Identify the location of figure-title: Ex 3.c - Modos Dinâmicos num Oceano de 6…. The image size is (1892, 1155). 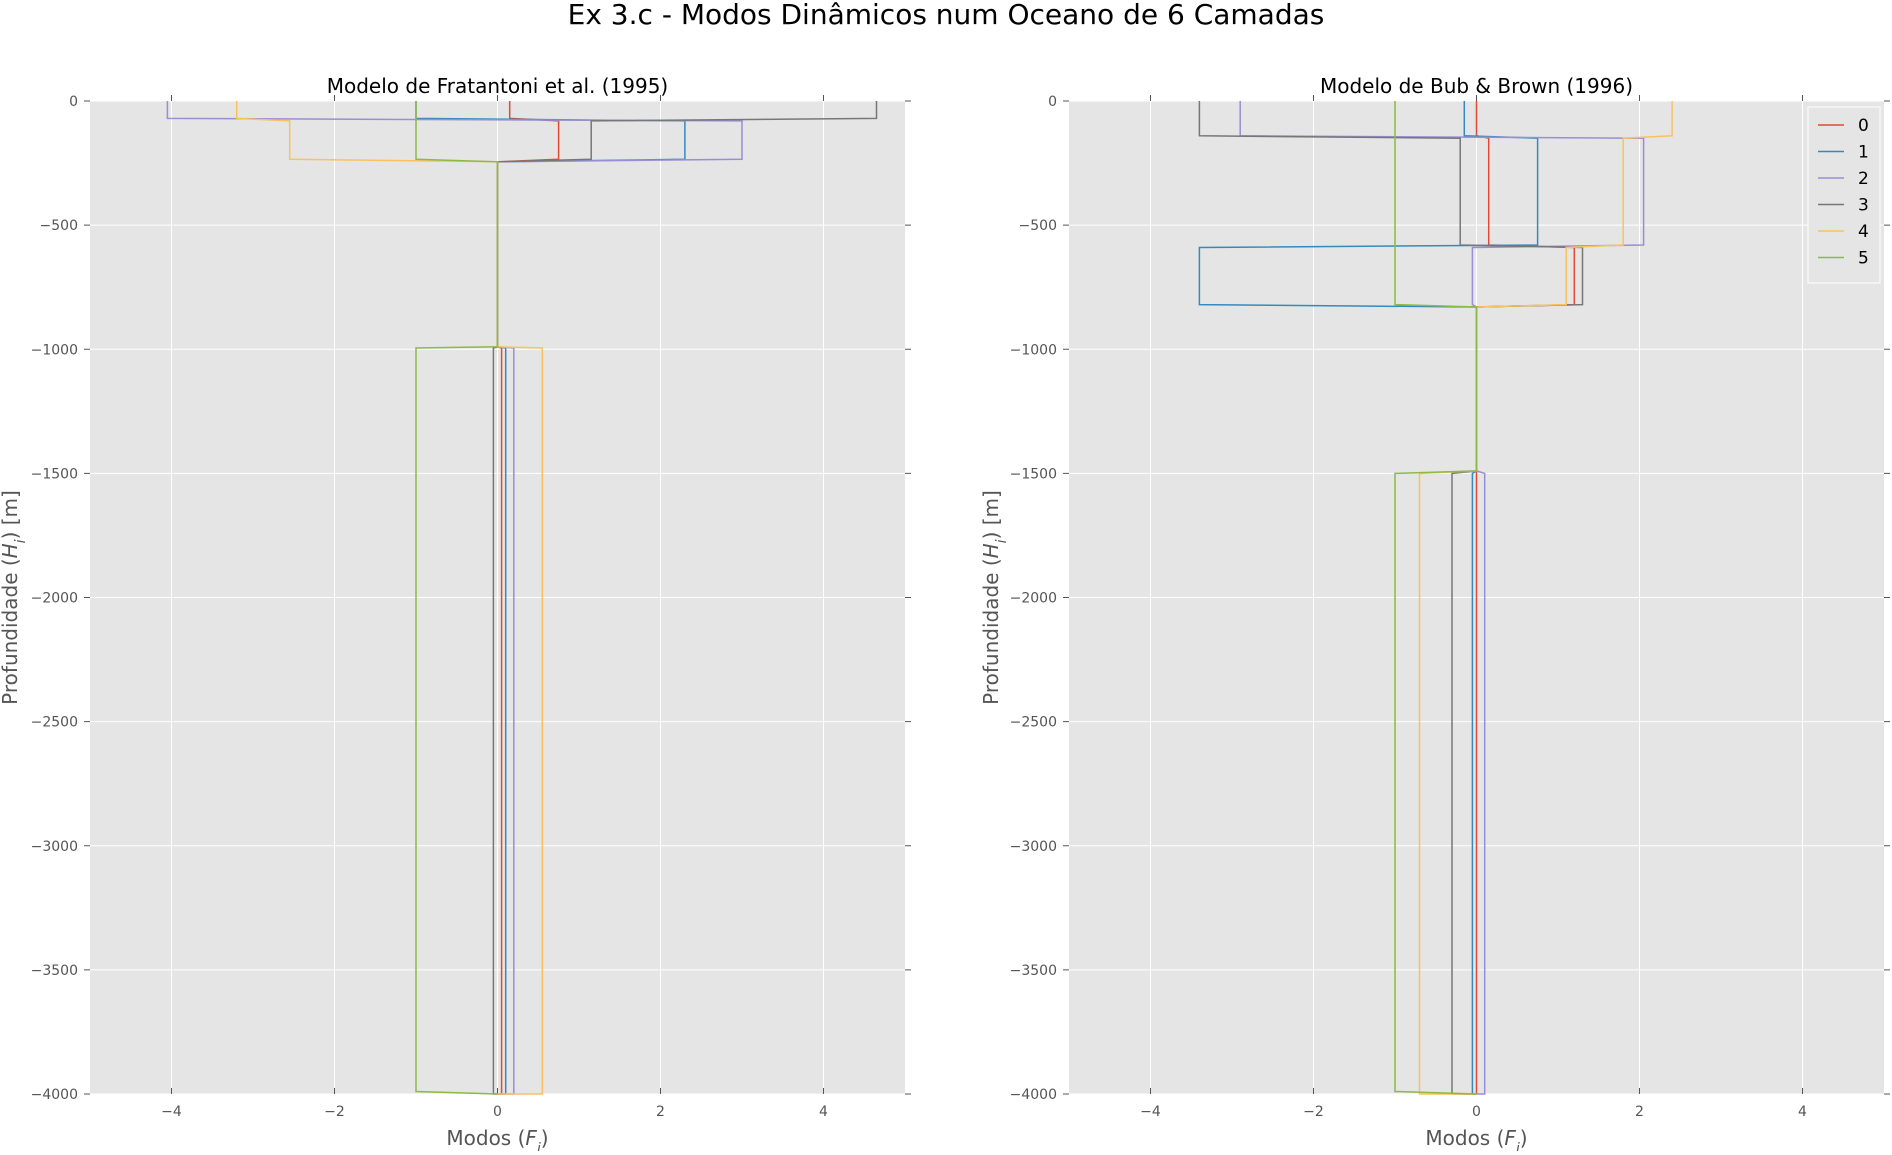
(946, 15).